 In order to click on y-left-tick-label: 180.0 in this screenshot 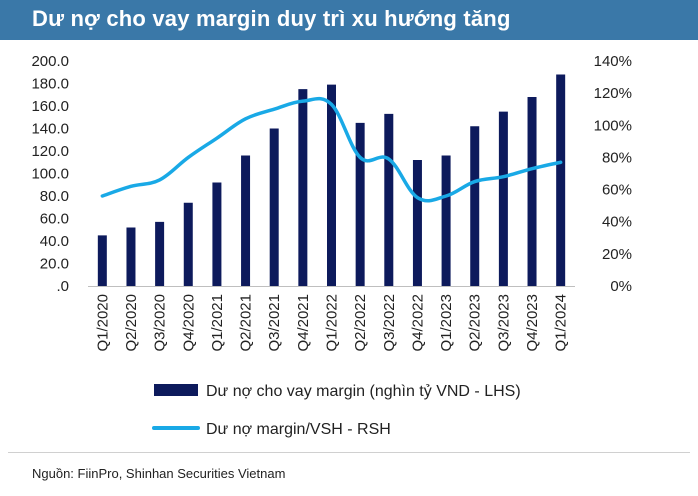, I will do `click(50, 84)`.